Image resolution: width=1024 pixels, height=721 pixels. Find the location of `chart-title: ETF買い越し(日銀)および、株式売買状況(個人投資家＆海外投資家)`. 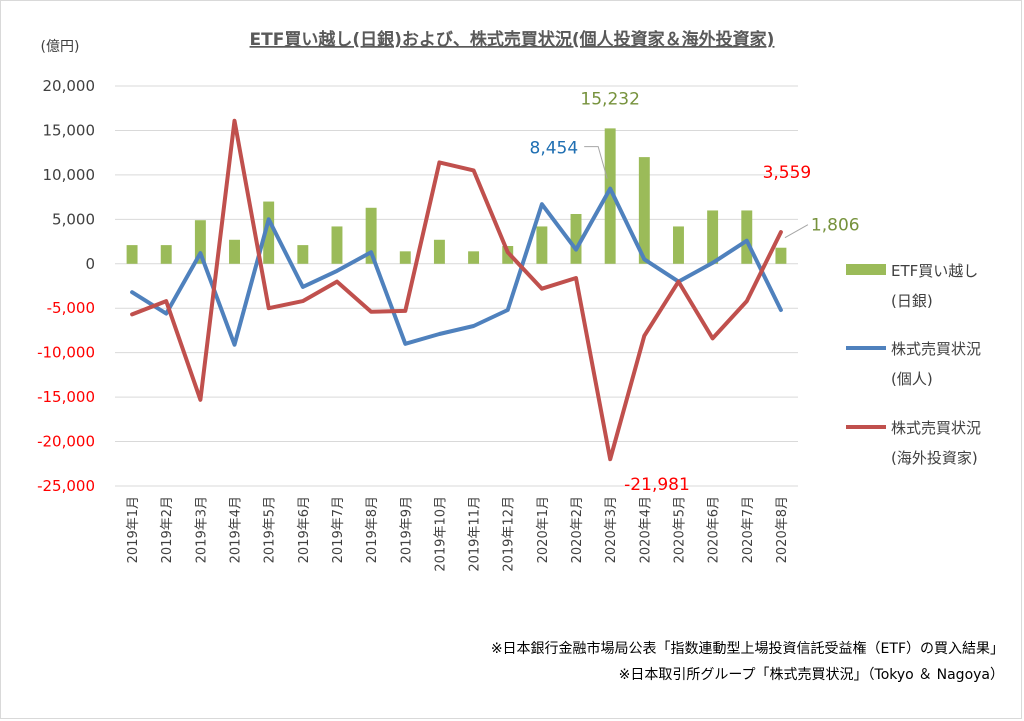

chart-title: ETF買い越し(日銀)および、株式売買状況(個人投資家＆海外投資家) is located at coordinates (512, 39).